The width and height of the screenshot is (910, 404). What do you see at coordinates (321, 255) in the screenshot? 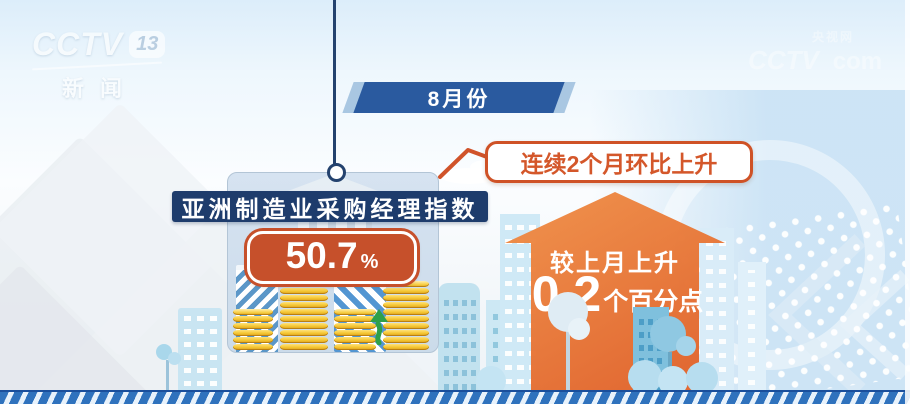
I see `pmi-value: 50.7` at bounding box center [321, 255].